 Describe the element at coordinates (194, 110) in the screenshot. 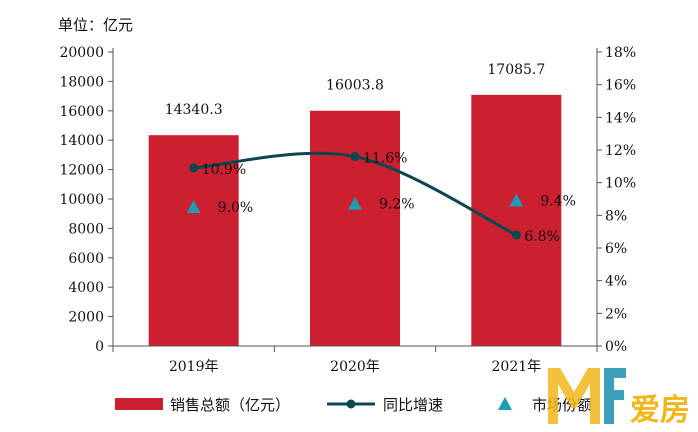

I see `bar-value-label: 14340.3` at that location.